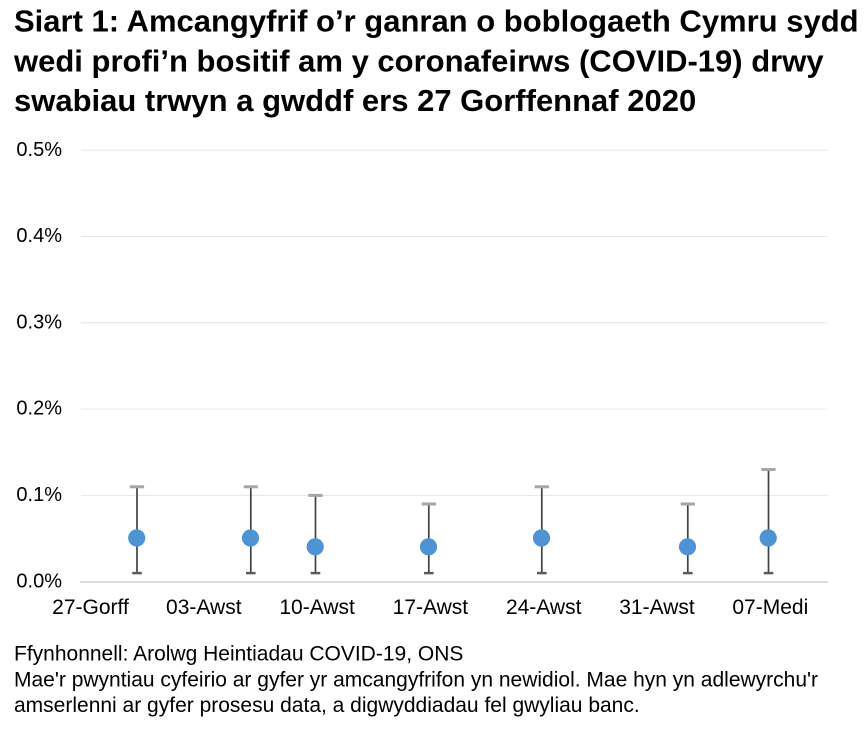 This screenshot has width=865, height=733. What do you see at coordinates (39, 150) in the screenshot?
I see `svg-text: 0.5%` at bounding box center [39, 150].